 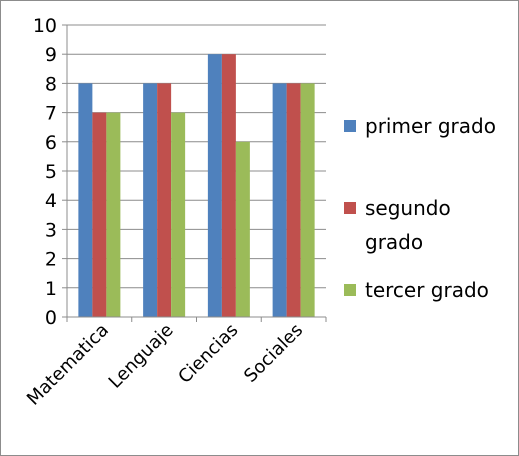 I want to click on y-tick-label: 10, so click(x=45, y=26).